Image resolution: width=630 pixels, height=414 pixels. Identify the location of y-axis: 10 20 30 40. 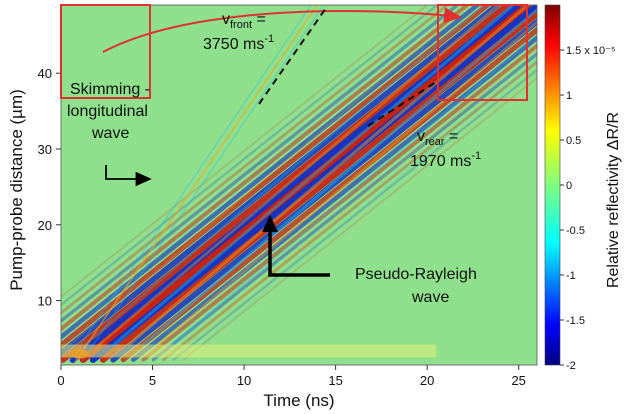
(49, 187).